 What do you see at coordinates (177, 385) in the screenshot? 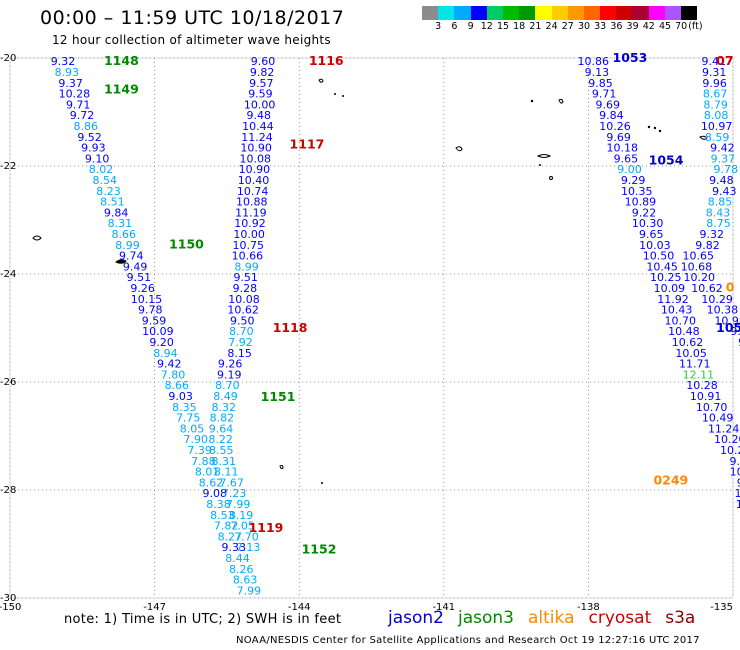
I see `wave-height-value: 8.66` at bounding box center [177, 385].